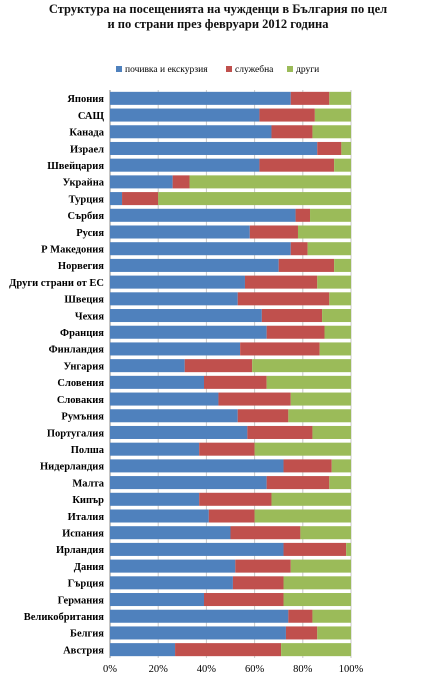 The height and width of the screenshot is (684, 436). What do you see at coordinates (84, 300) in the screenshot?
I see `category-label: Швеция` at bounding box center [84, 300].